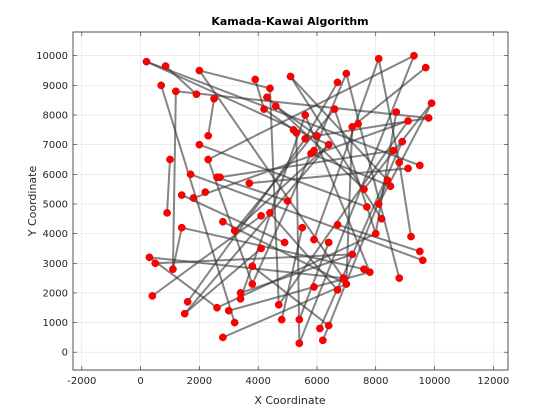 This screenshot has width=560, height=420. What do you see at coordinates (55, 204) in the screenshot?
I see `y-tick-label: 5000` at bounding box center [55, 204].